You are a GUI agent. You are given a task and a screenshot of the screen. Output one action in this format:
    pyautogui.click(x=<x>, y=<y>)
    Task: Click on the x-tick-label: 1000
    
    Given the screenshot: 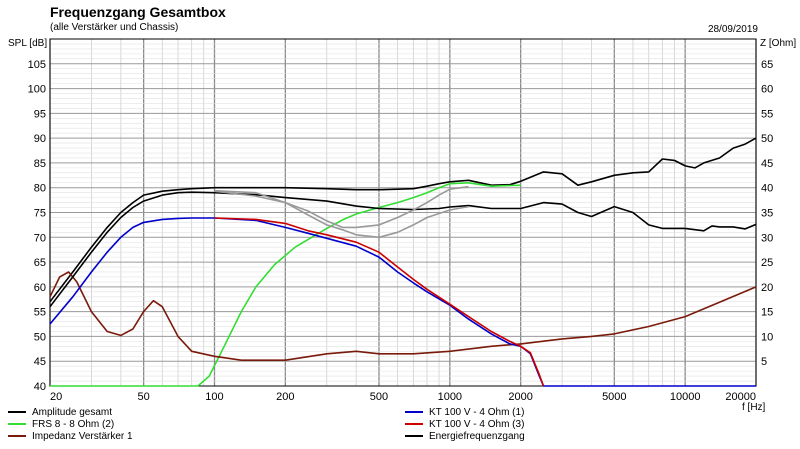 What is the action you would take?
    pyautogui.click(x=450, y=397)
    